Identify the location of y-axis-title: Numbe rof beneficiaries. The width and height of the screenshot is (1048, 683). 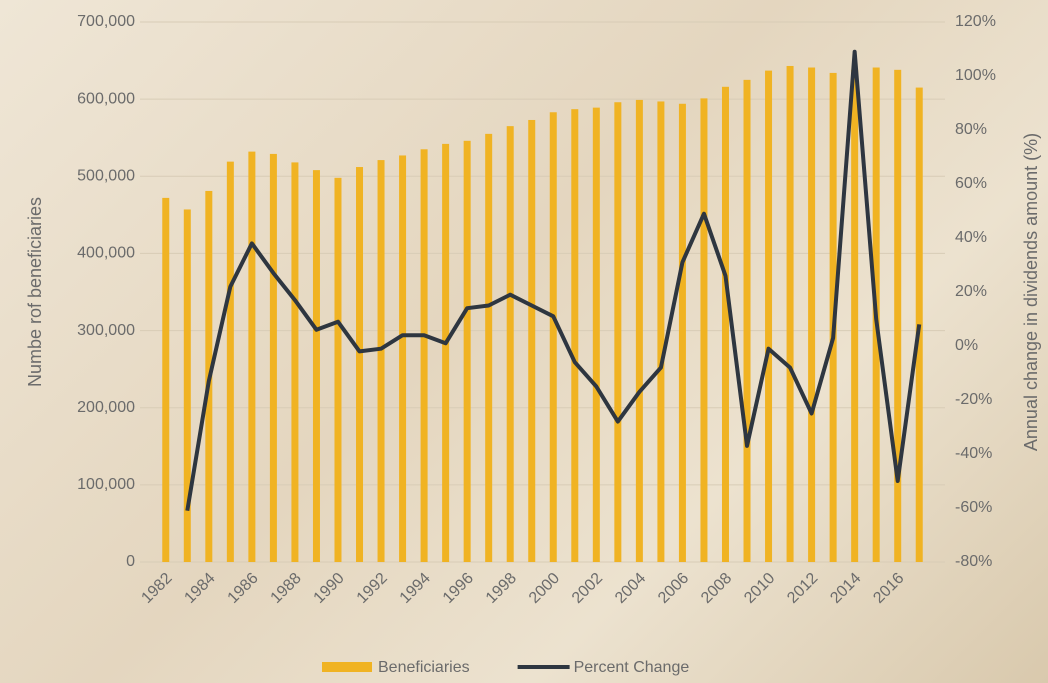
(35, 292).